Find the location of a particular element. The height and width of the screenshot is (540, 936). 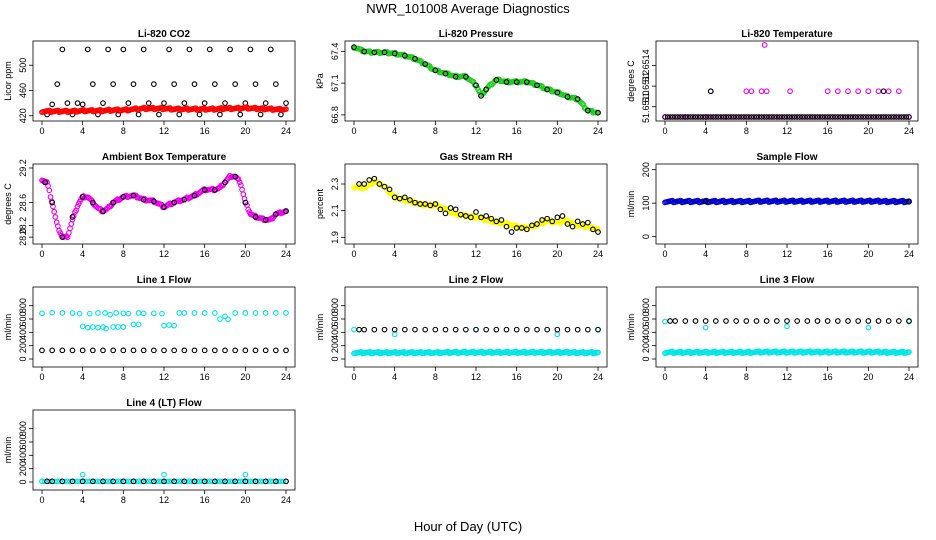

panel-title: Line 2 Flow is located at coordinates (476, 280).